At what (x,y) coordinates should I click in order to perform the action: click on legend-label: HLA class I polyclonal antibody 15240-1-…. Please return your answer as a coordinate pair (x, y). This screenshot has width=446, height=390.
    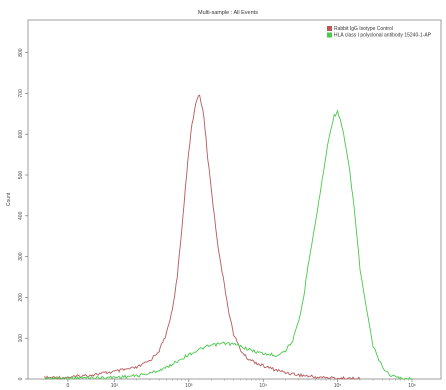
    Looking at the image, I should click on (383, 36).